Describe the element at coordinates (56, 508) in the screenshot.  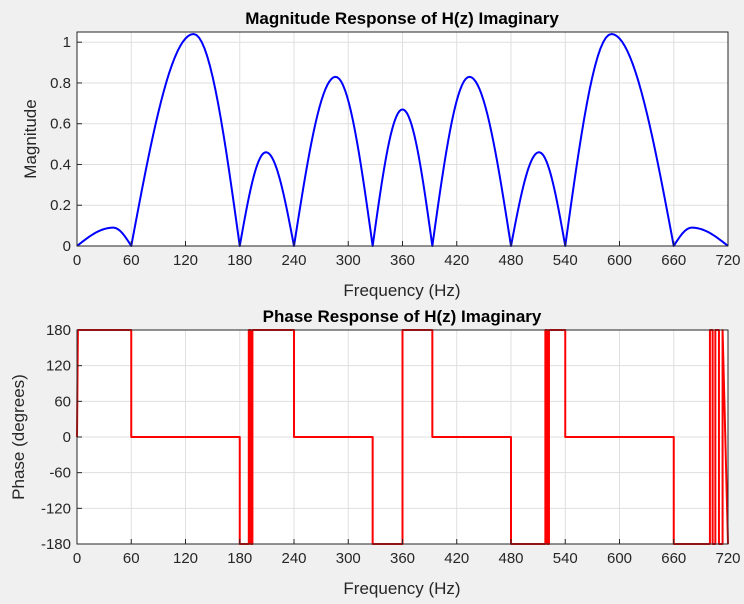
I see `y-tick-label: -120` at that location.